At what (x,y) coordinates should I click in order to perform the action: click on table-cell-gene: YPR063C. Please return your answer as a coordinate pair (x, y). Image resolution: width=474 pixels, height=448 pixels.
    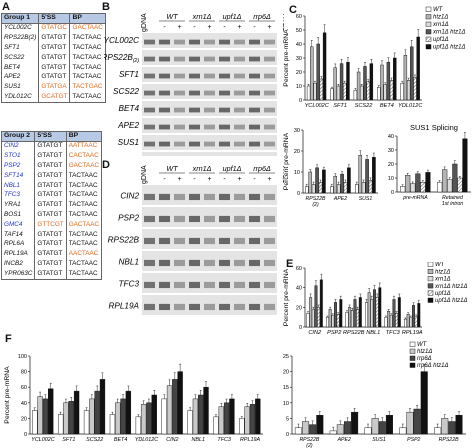
    Looking at the image, I should click on (18, 274).